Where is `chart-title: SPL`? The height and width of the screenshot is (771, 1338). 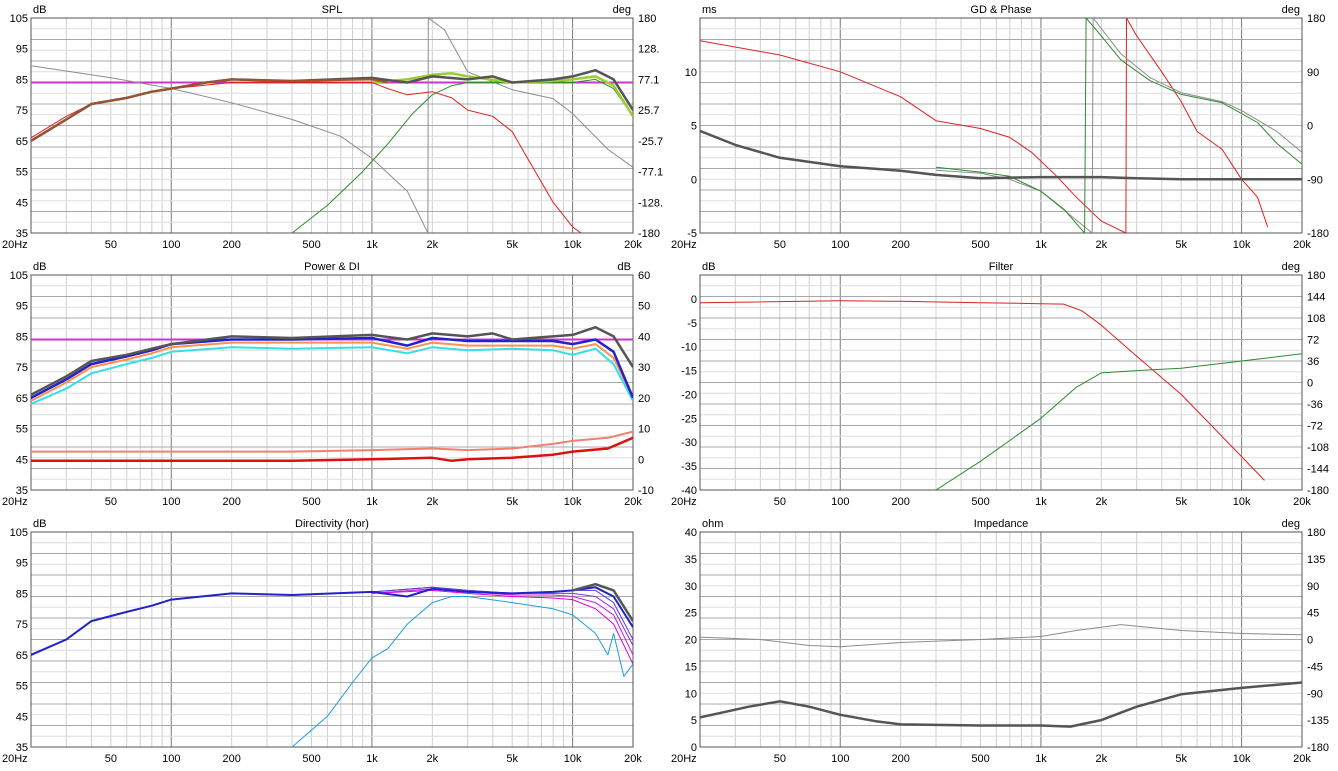
chart-title: SPL is located at coordinates (332, 10).